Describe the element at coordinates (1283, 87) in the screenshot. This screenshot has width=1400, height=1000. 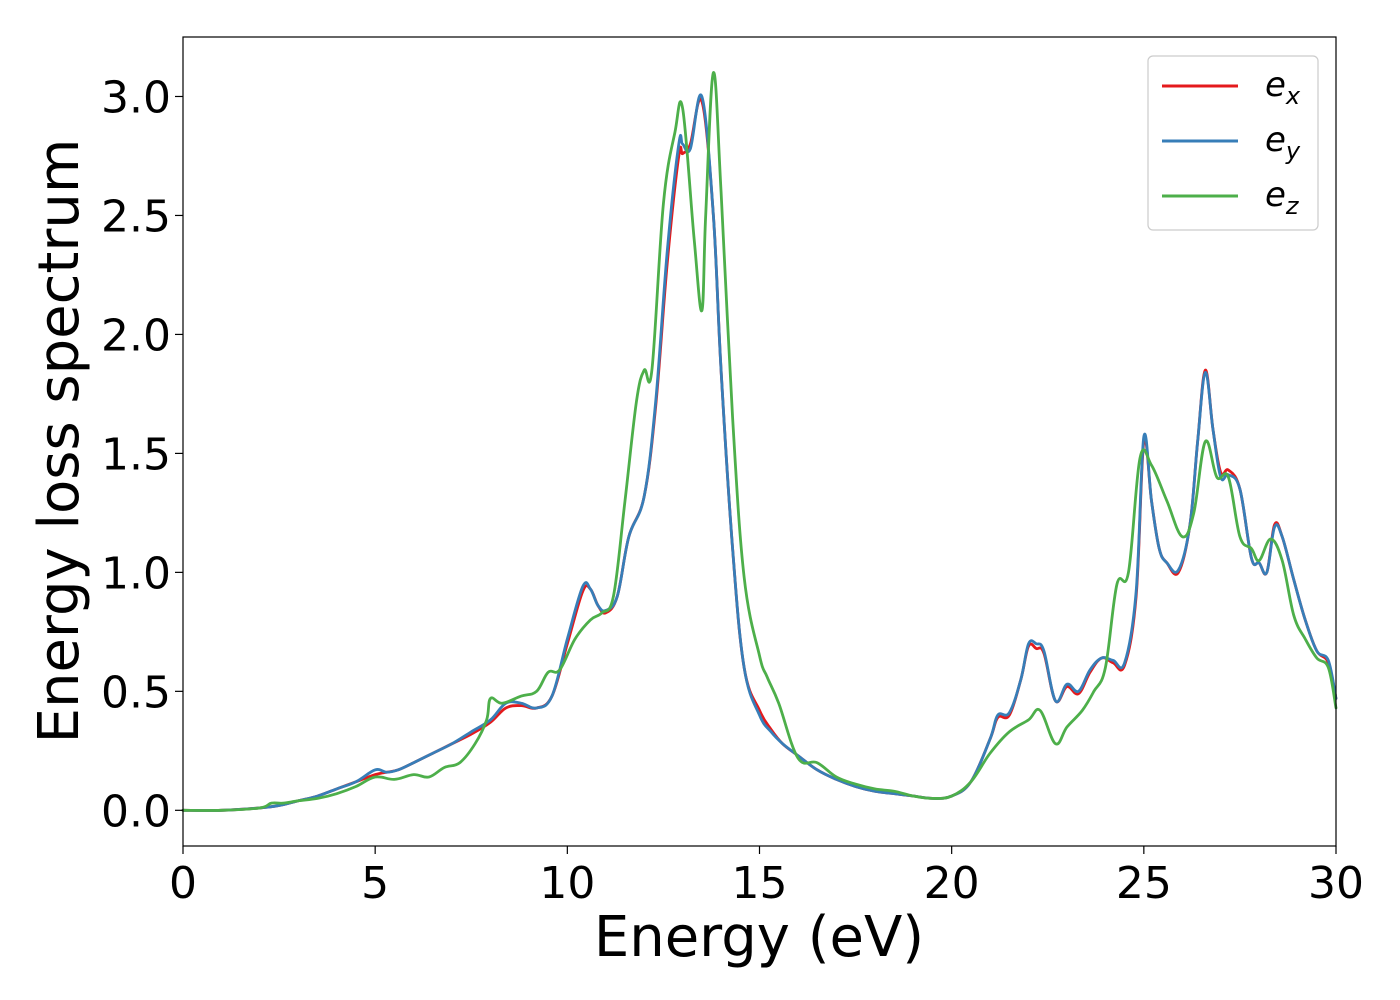
I see `legend-label-x: ex` at that location.